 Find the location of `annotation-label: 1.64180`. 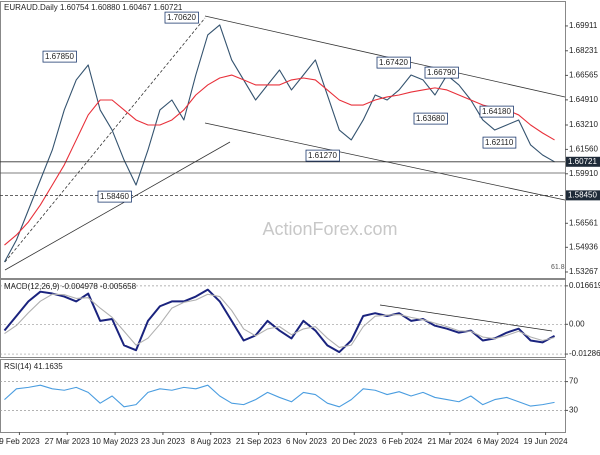

annotation-label: 1.64180 is located at coordinates (496, 111).